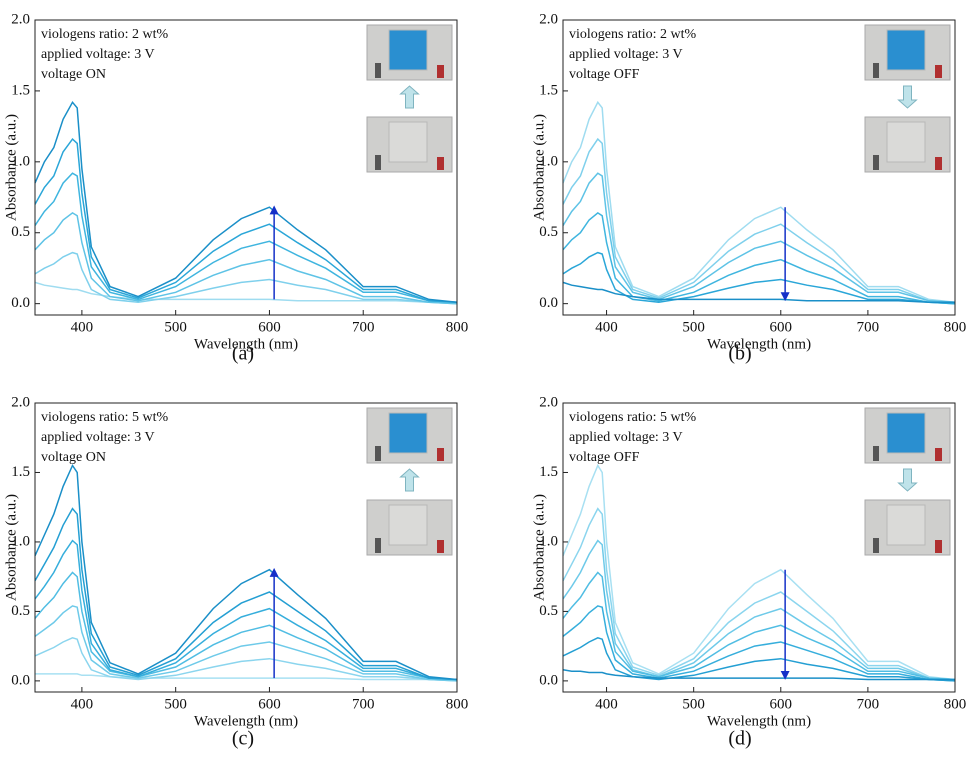 The height and width of the screenshot is (775, 971). I want to click on panel-label: (c), so click(243, 739).